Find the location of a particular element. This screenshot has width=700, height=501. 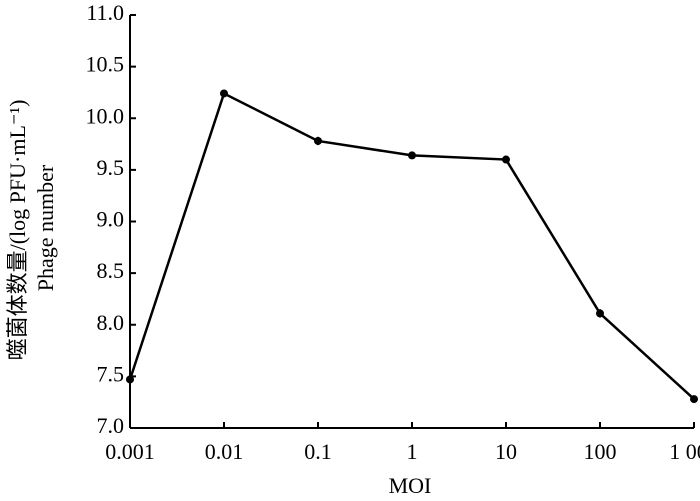

x-tick-label: 0.001 is located at coordinates (130, 451).